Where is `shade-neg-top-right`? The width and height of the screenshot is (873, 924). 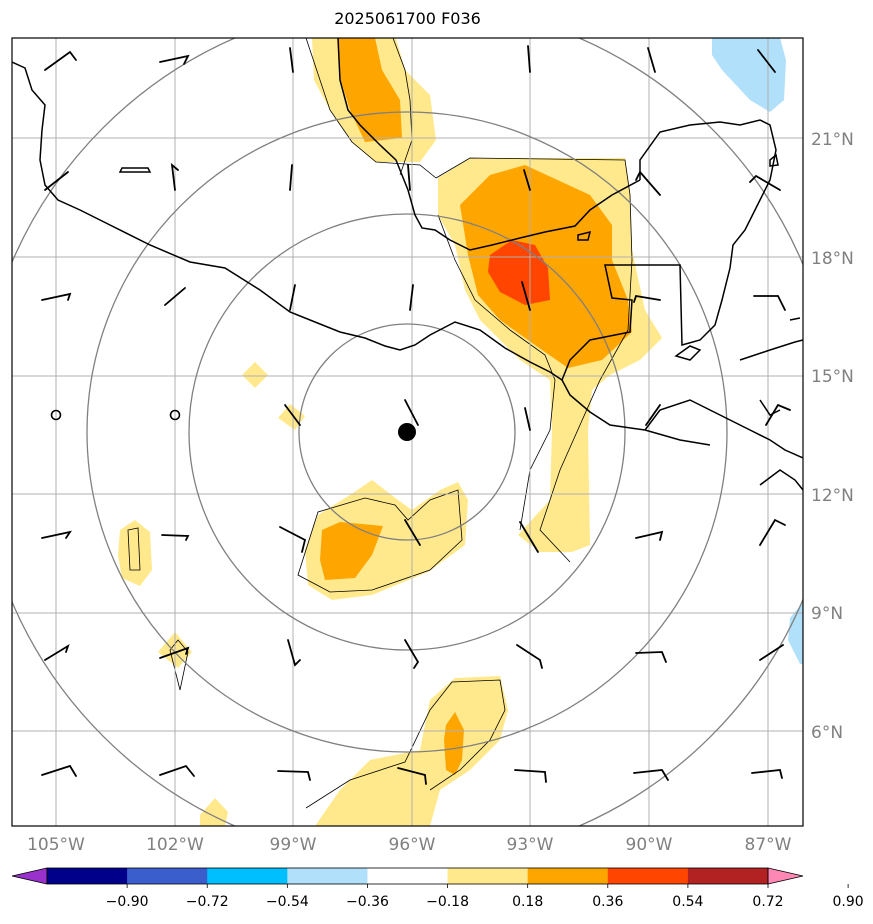
shade-neg-top-right is located at coordinates (749, 75).